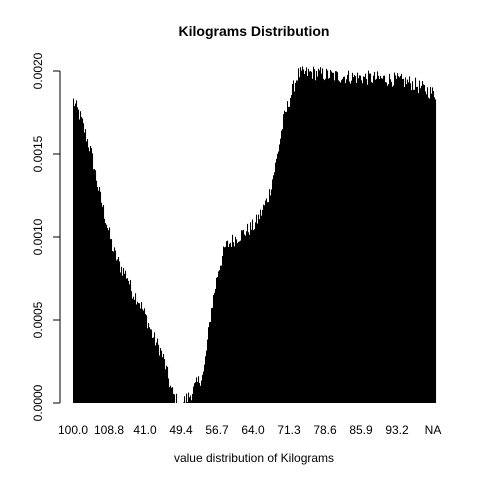  What do you see at coordinates (397, 430) in the screenshot?
I see `x-tick-label: 93.2` at bounding box center [397, 430].